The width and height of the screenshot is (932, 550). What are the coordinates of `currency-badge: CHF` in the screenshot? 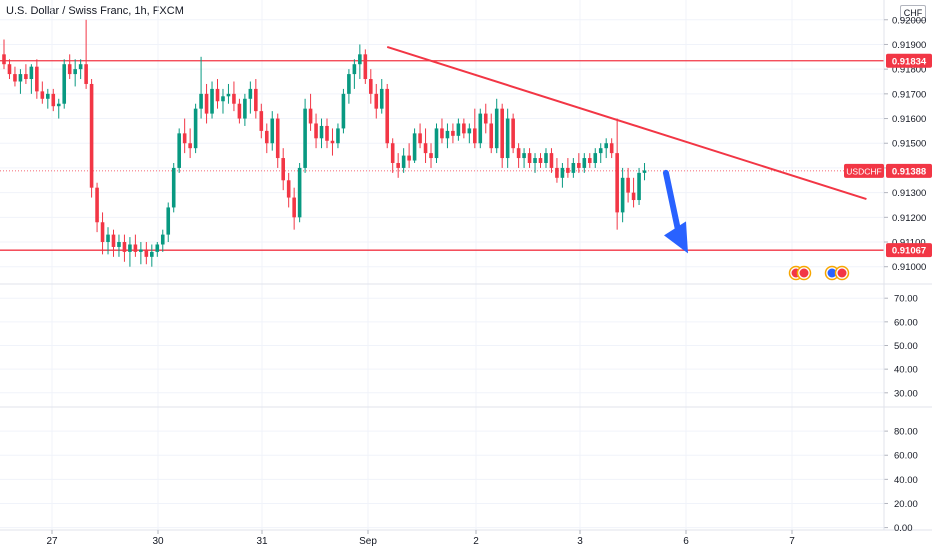 It's located at (913, 13).